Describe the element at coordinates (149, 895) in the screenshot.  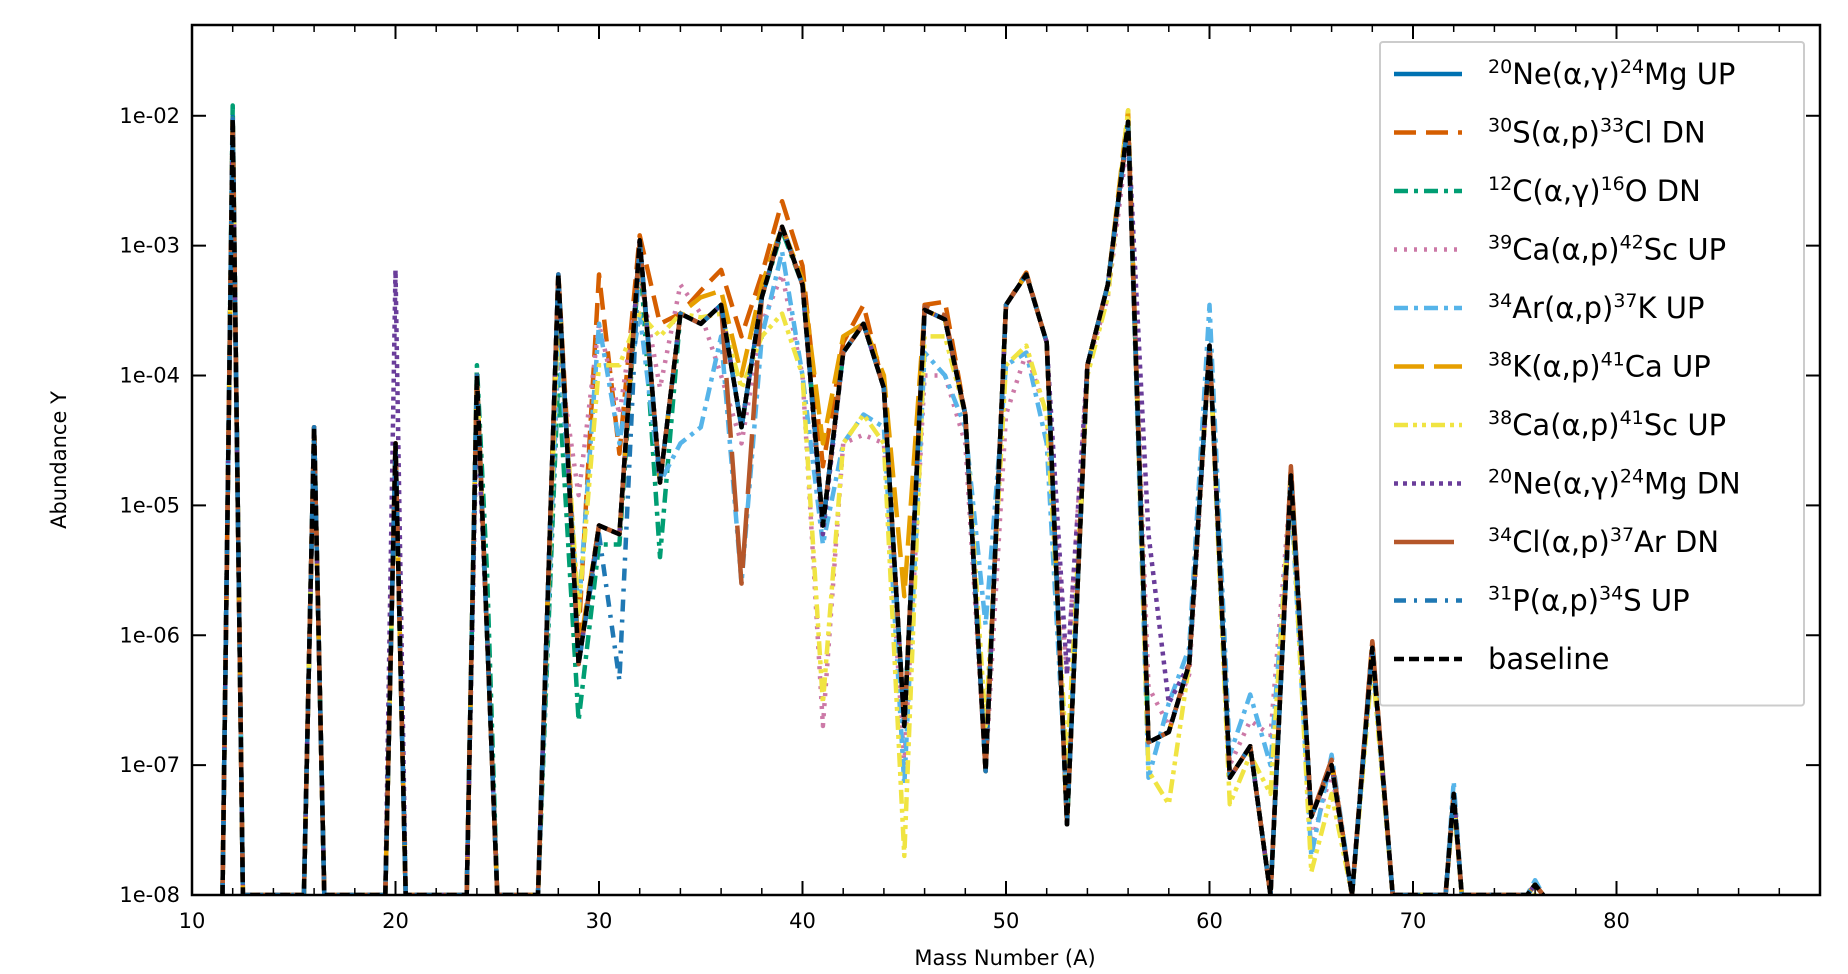
I see `y-tick-label: 1e-08` at that location.